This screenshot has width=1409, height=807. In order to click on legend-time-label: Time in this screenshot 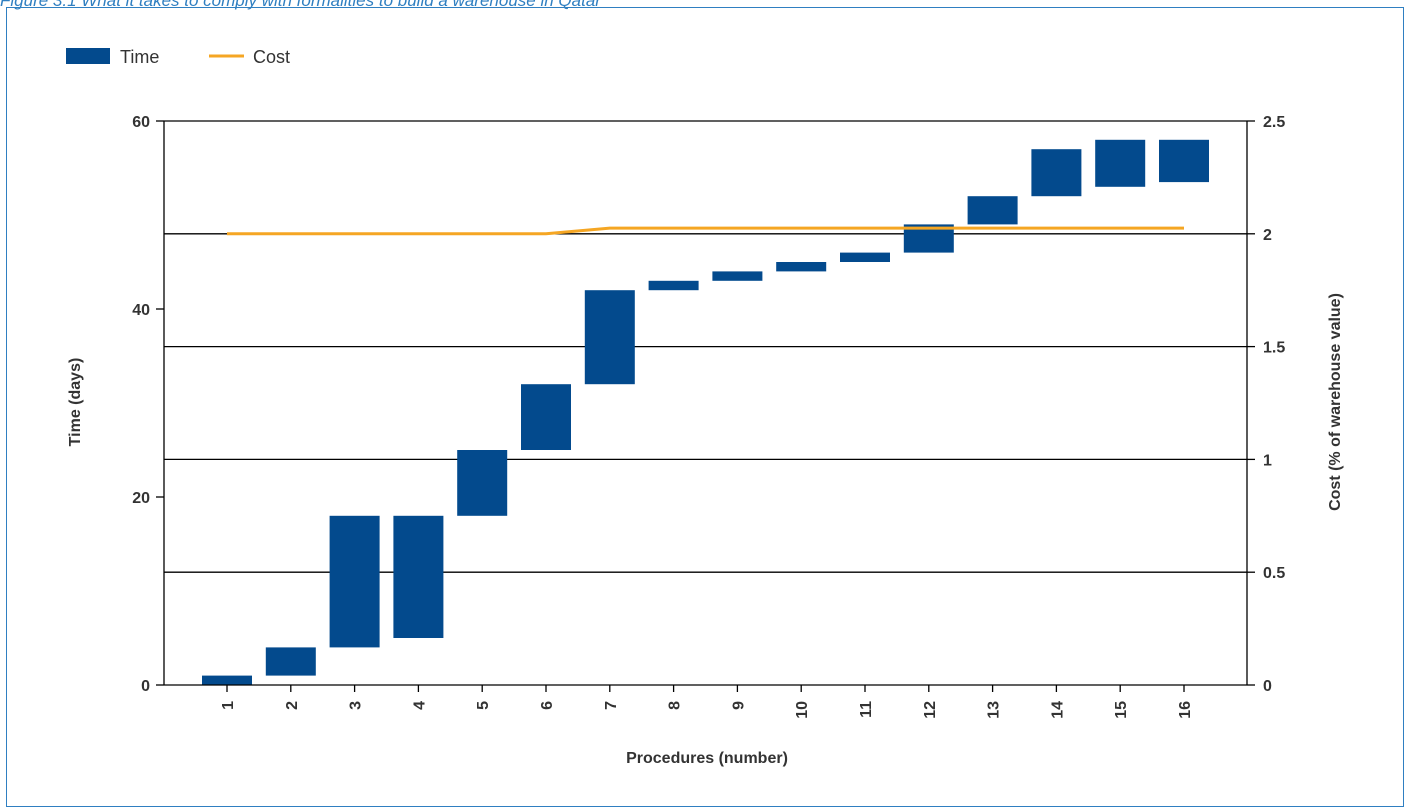, I will do `click(139, 57)`.